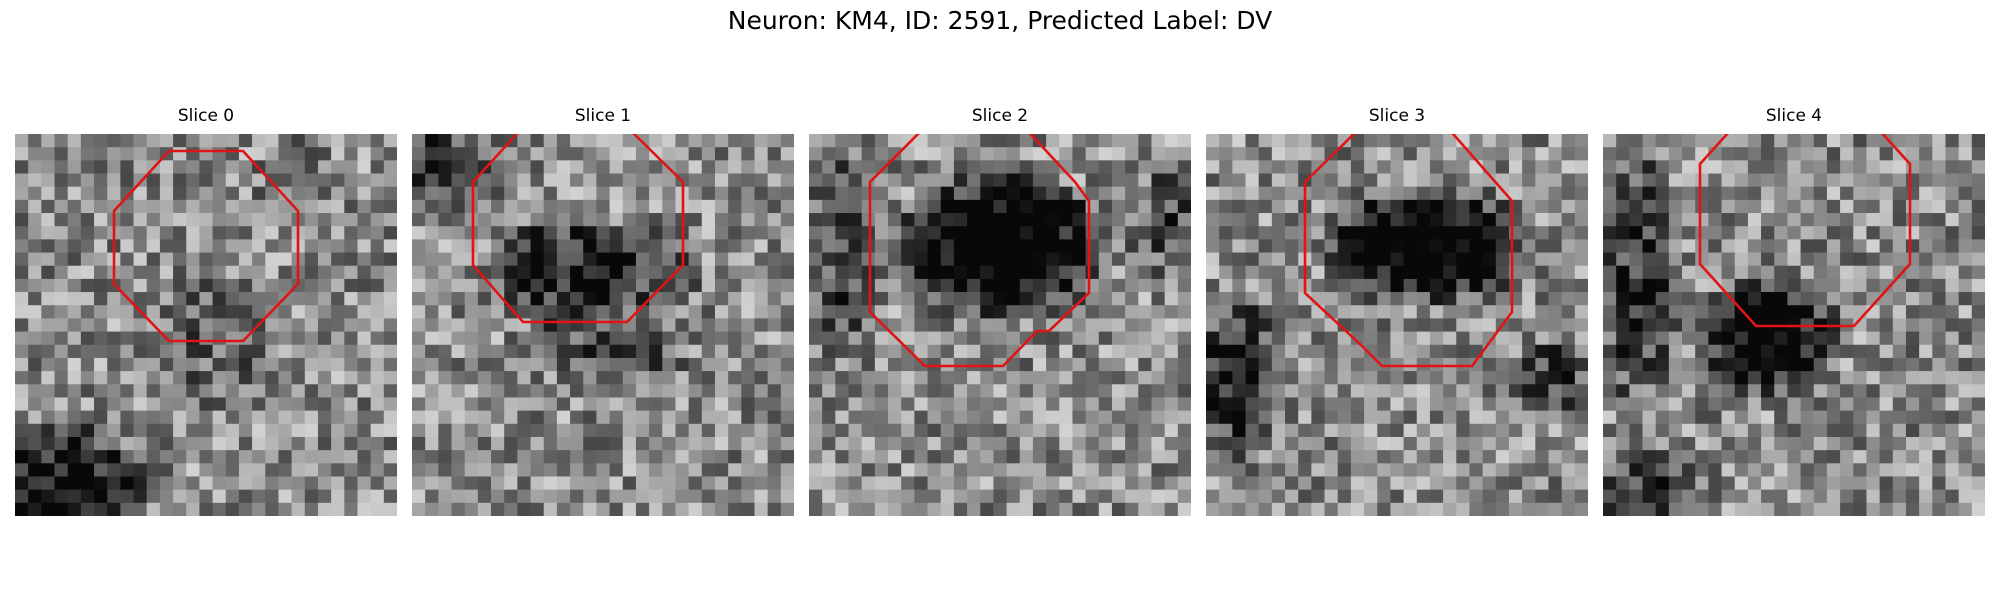  Describe the element at coordinates (1794, 116) in the screenshot. I see `slice-title-4: Slice 4` at that location.